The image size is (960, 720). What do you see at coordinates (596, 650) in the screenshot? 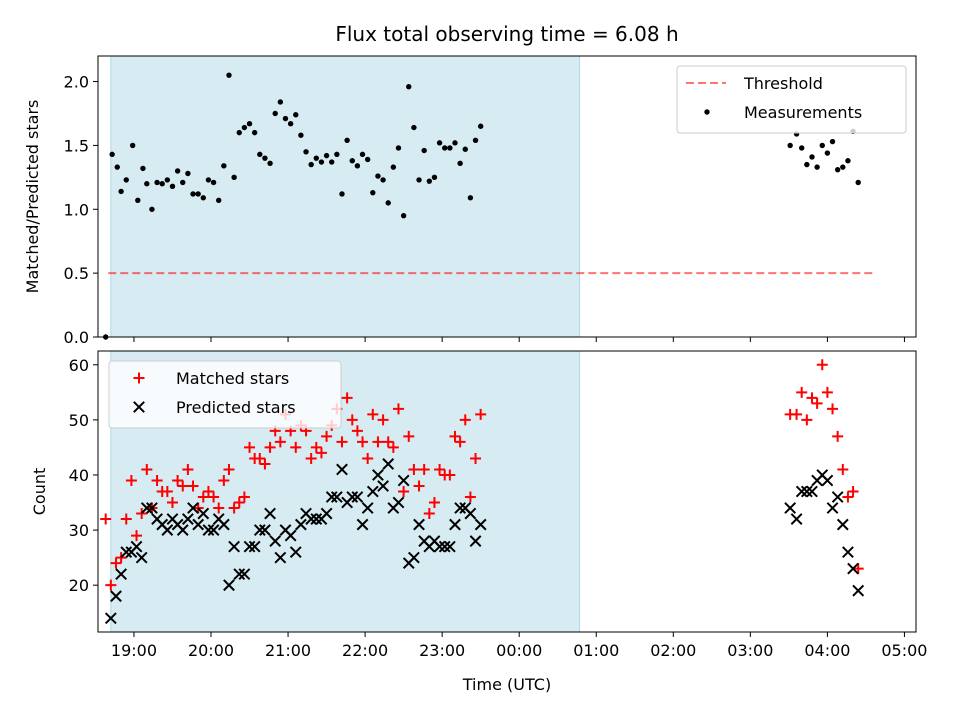
I see `x-tick-label: 01:00` at bounding box center [596, 650].